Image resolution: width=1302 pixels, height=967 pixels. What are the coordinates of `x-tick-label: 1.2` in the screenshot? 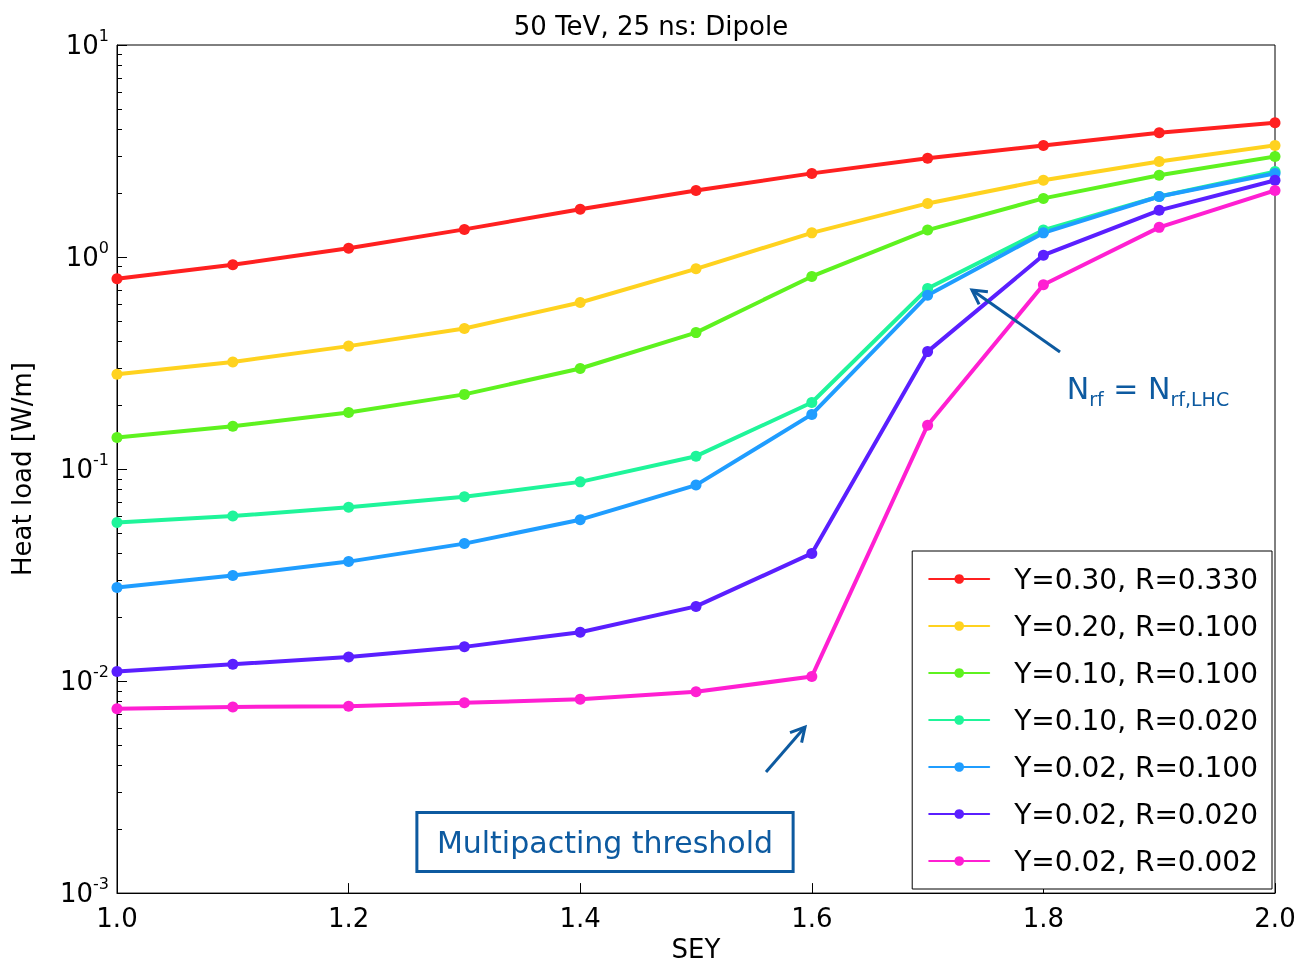 It's located at (348, 918).